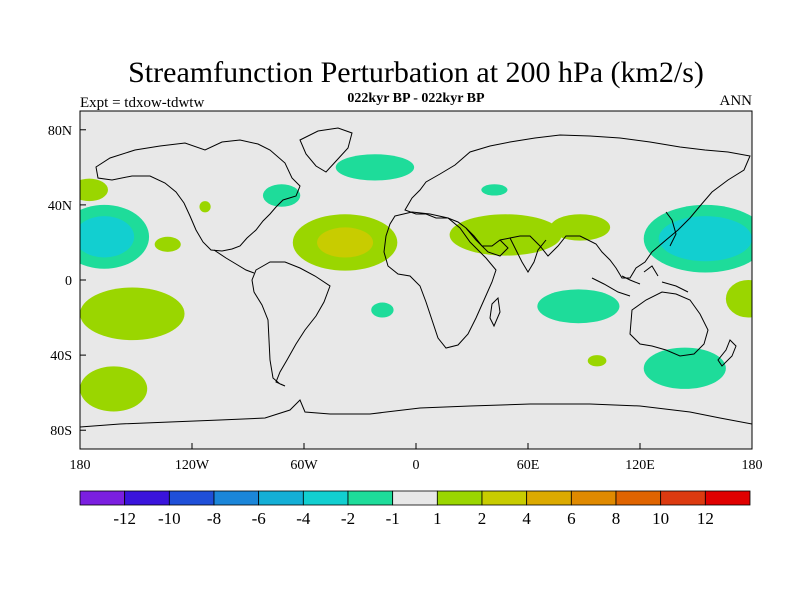 The image size is (800, 600). What do you see at coordinates (281, 195) in the screenshot?
I see `anomaly-canada-east` at bounding box center [281, 195].